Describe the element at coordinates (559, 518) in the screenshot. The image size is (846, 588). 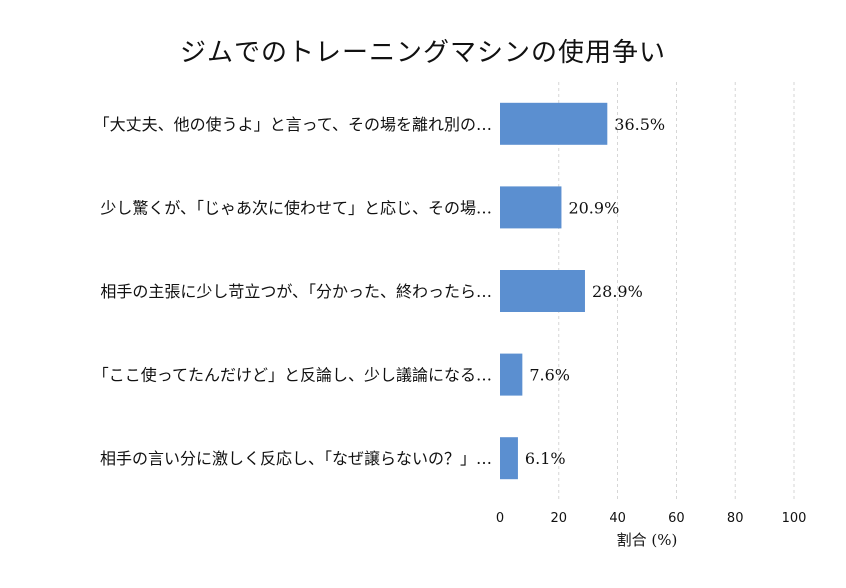
I see `x-tick-label: 20` at that location.